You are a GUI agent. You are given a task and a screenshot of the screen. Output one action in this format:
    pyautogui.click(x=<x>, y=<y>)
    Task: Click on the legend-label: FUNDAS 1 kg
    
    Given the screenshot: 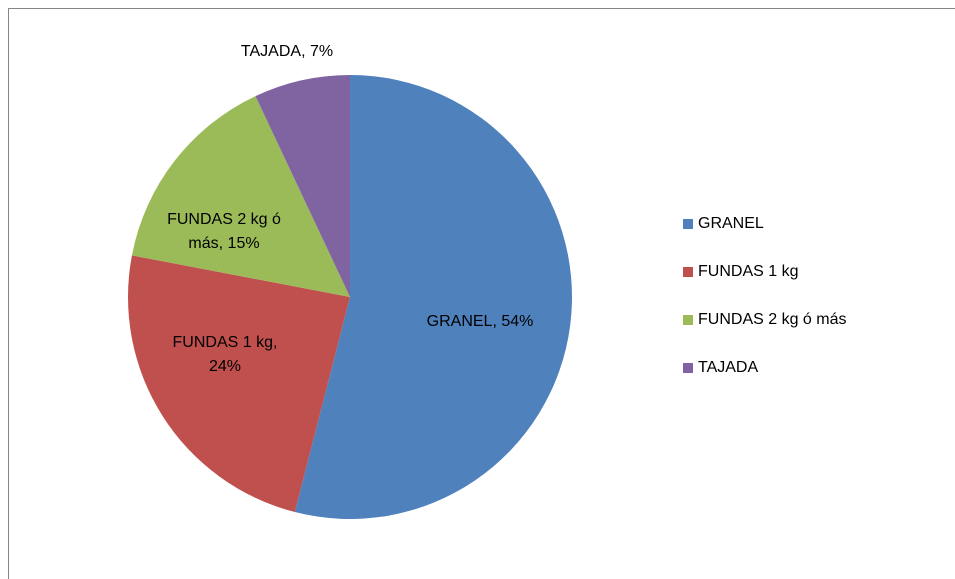 What is the action you would take?
    pyautogui.click(x=748, y=271)
    